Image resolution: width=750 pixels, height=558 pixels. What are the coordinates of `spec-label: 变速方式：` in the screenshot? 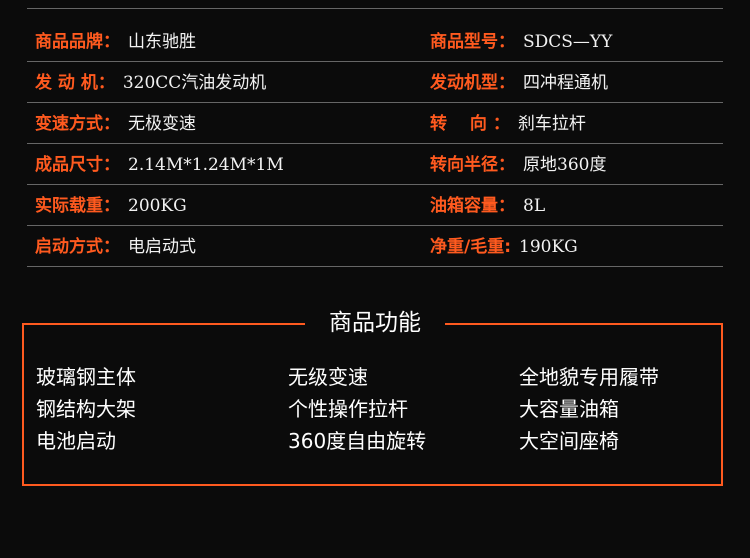 It's located at (77, 124).